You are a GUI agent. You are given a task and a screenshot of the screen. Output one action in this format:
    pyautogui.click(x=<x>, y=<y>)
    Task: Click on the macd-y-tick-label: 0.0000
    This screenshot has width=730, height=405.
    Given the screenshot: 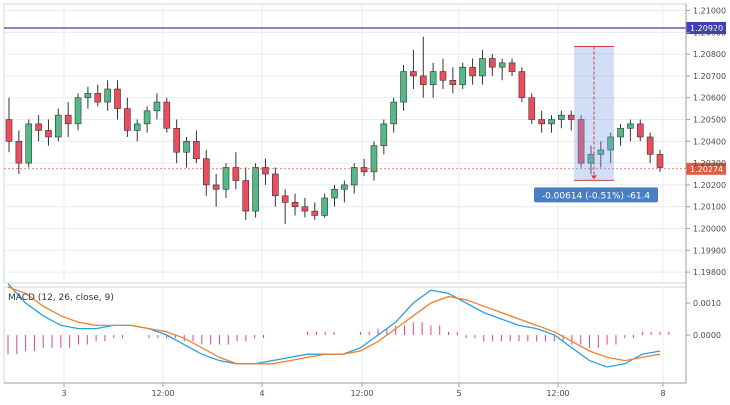 What is the action you would take?
    pyautogui.click(x=707, y=335)
    